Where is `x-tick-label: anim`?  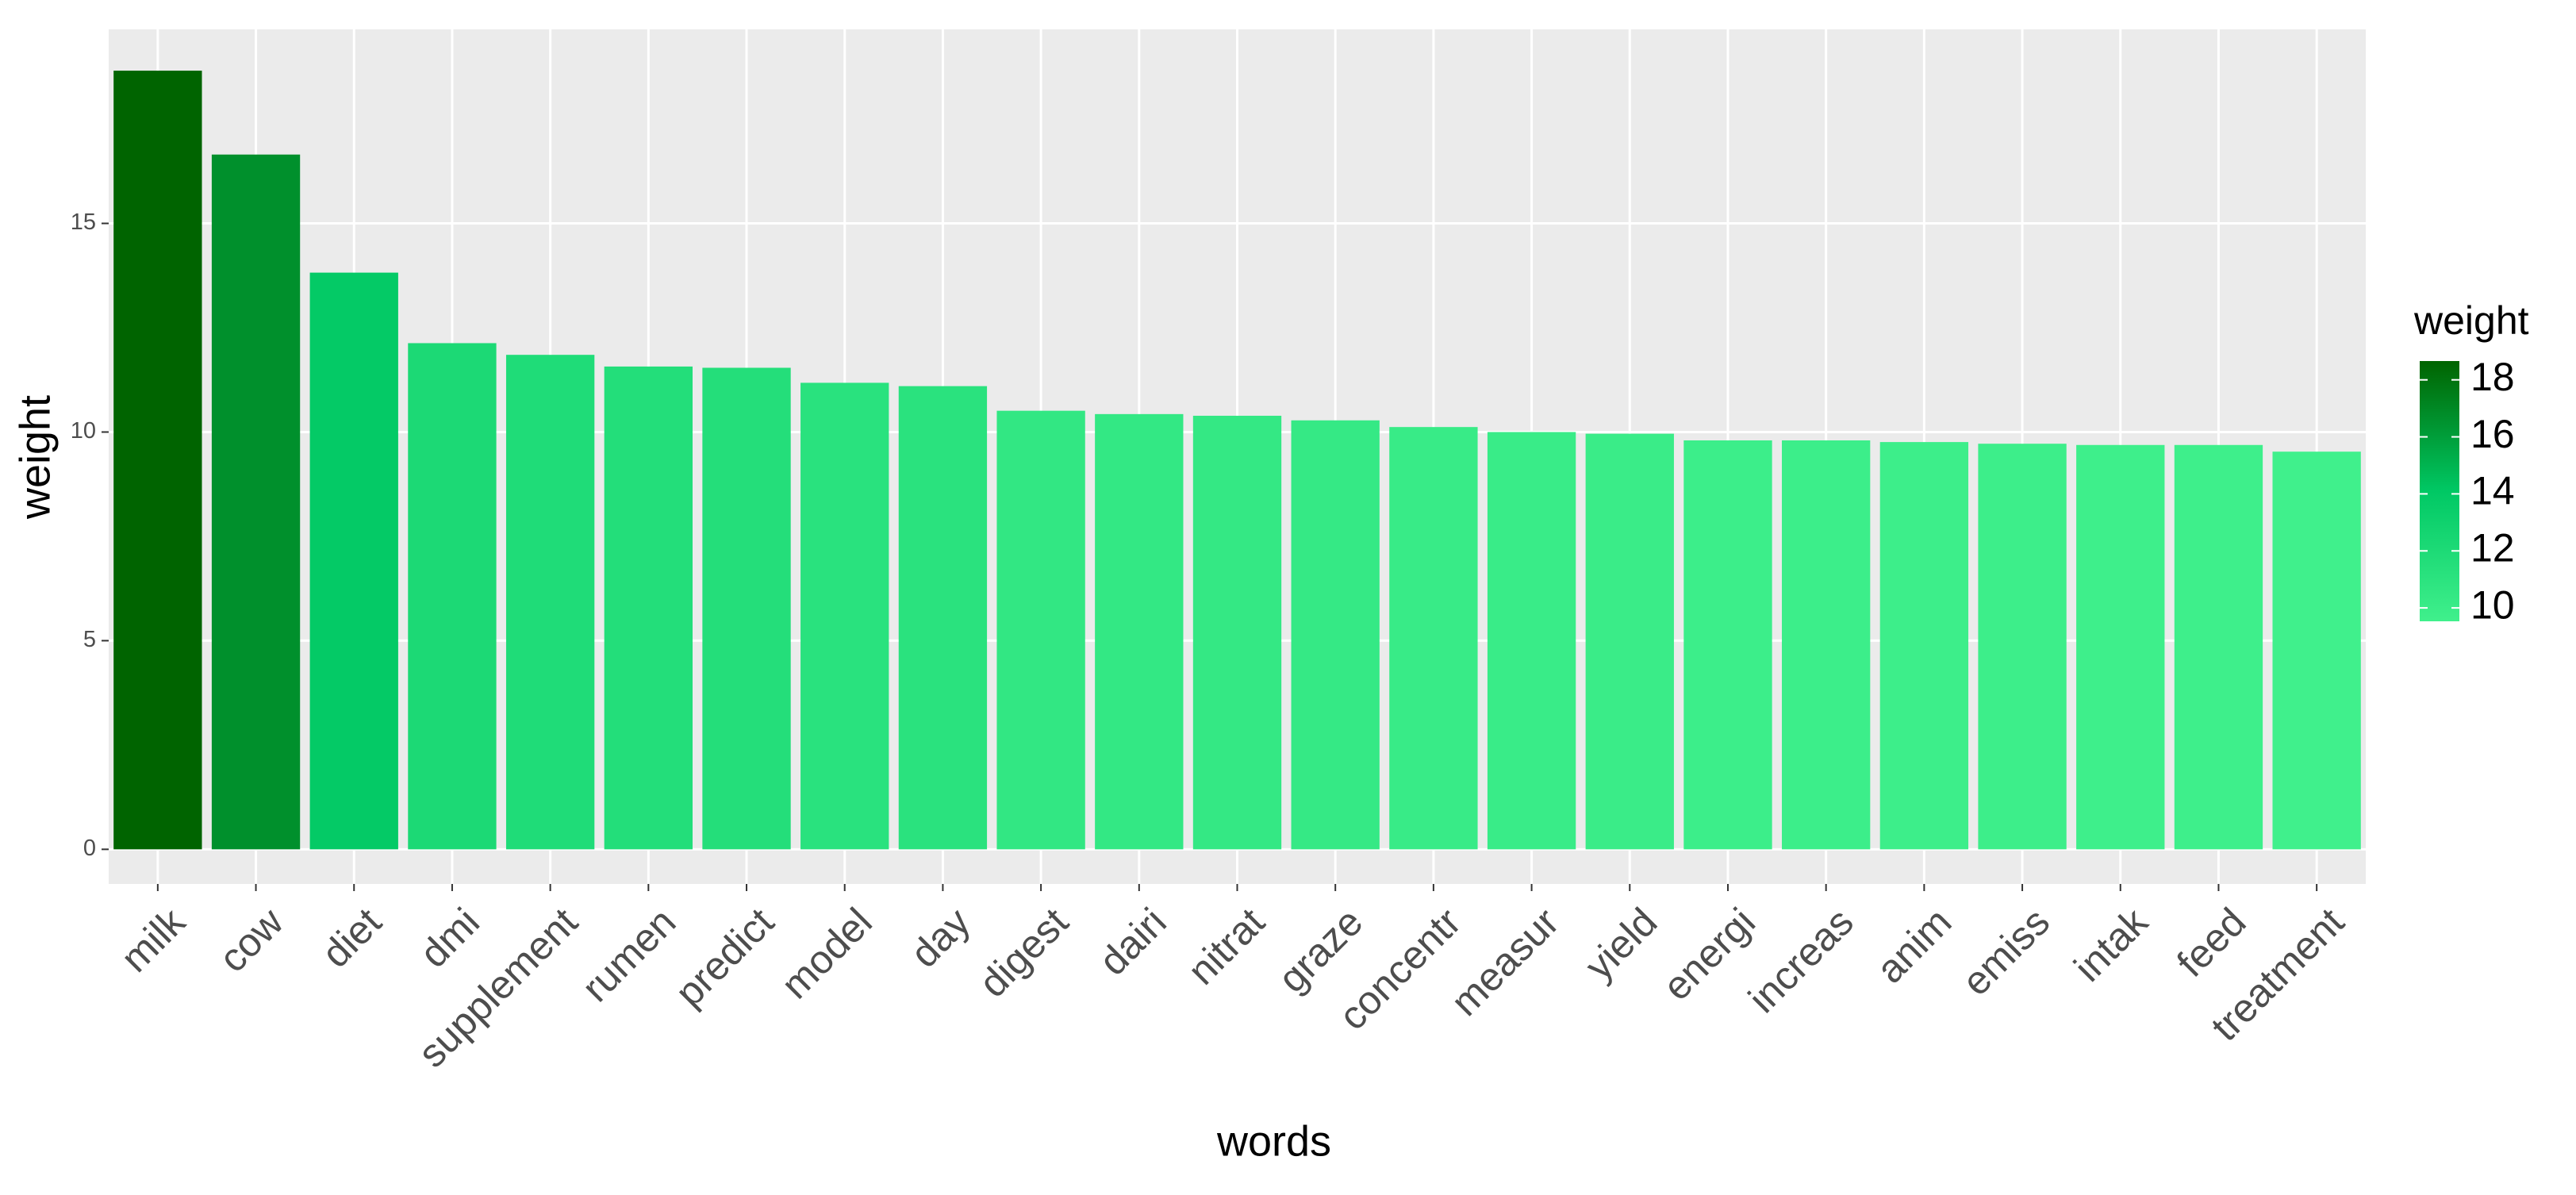
x-tick-label: anim is located at coordinates (1914, 946).